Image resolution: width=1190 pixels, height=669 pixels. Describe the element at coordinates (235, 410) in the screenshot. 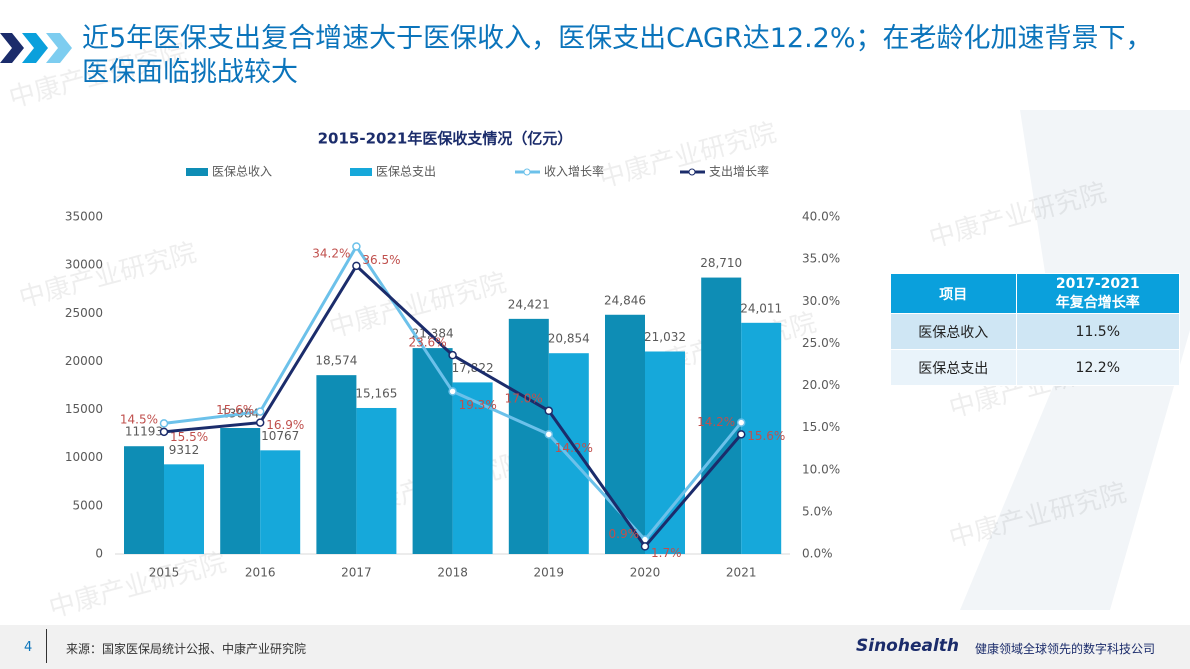

I see `data-label: 15.6%` at that location.